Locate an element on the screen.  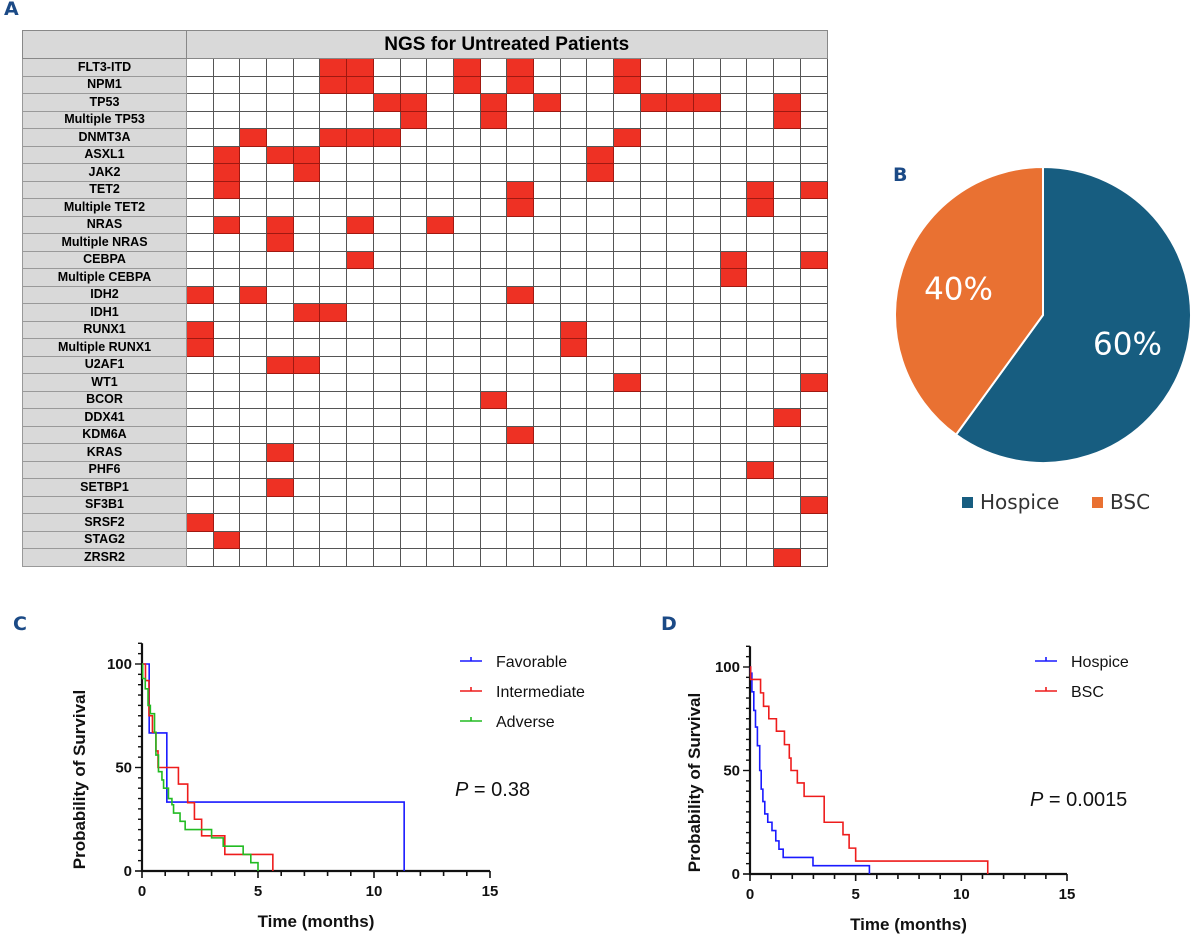
gene-label: TET2 is located at coordinates (104, 189).